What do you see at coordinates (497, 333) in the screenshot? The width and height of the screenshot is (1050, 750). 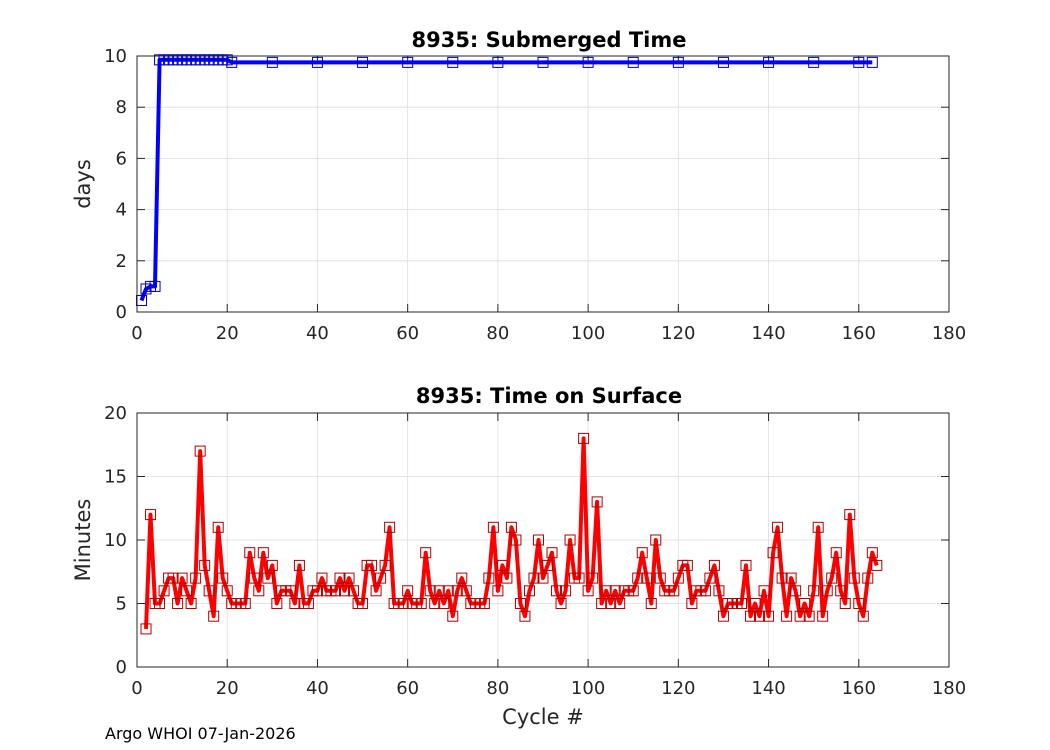 I see `x-tick-label: 80` at bounding box center [497, 333].